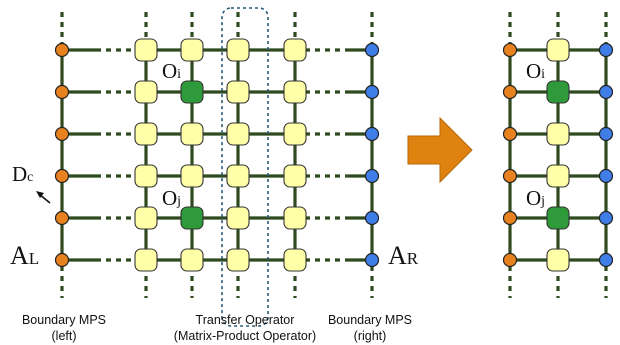 This screenshot has width=620, height=345. What do you see at coordinates (172, 71) in the screenshot?
I see `label-o-i: Oi` at bounding box center [172, 71].